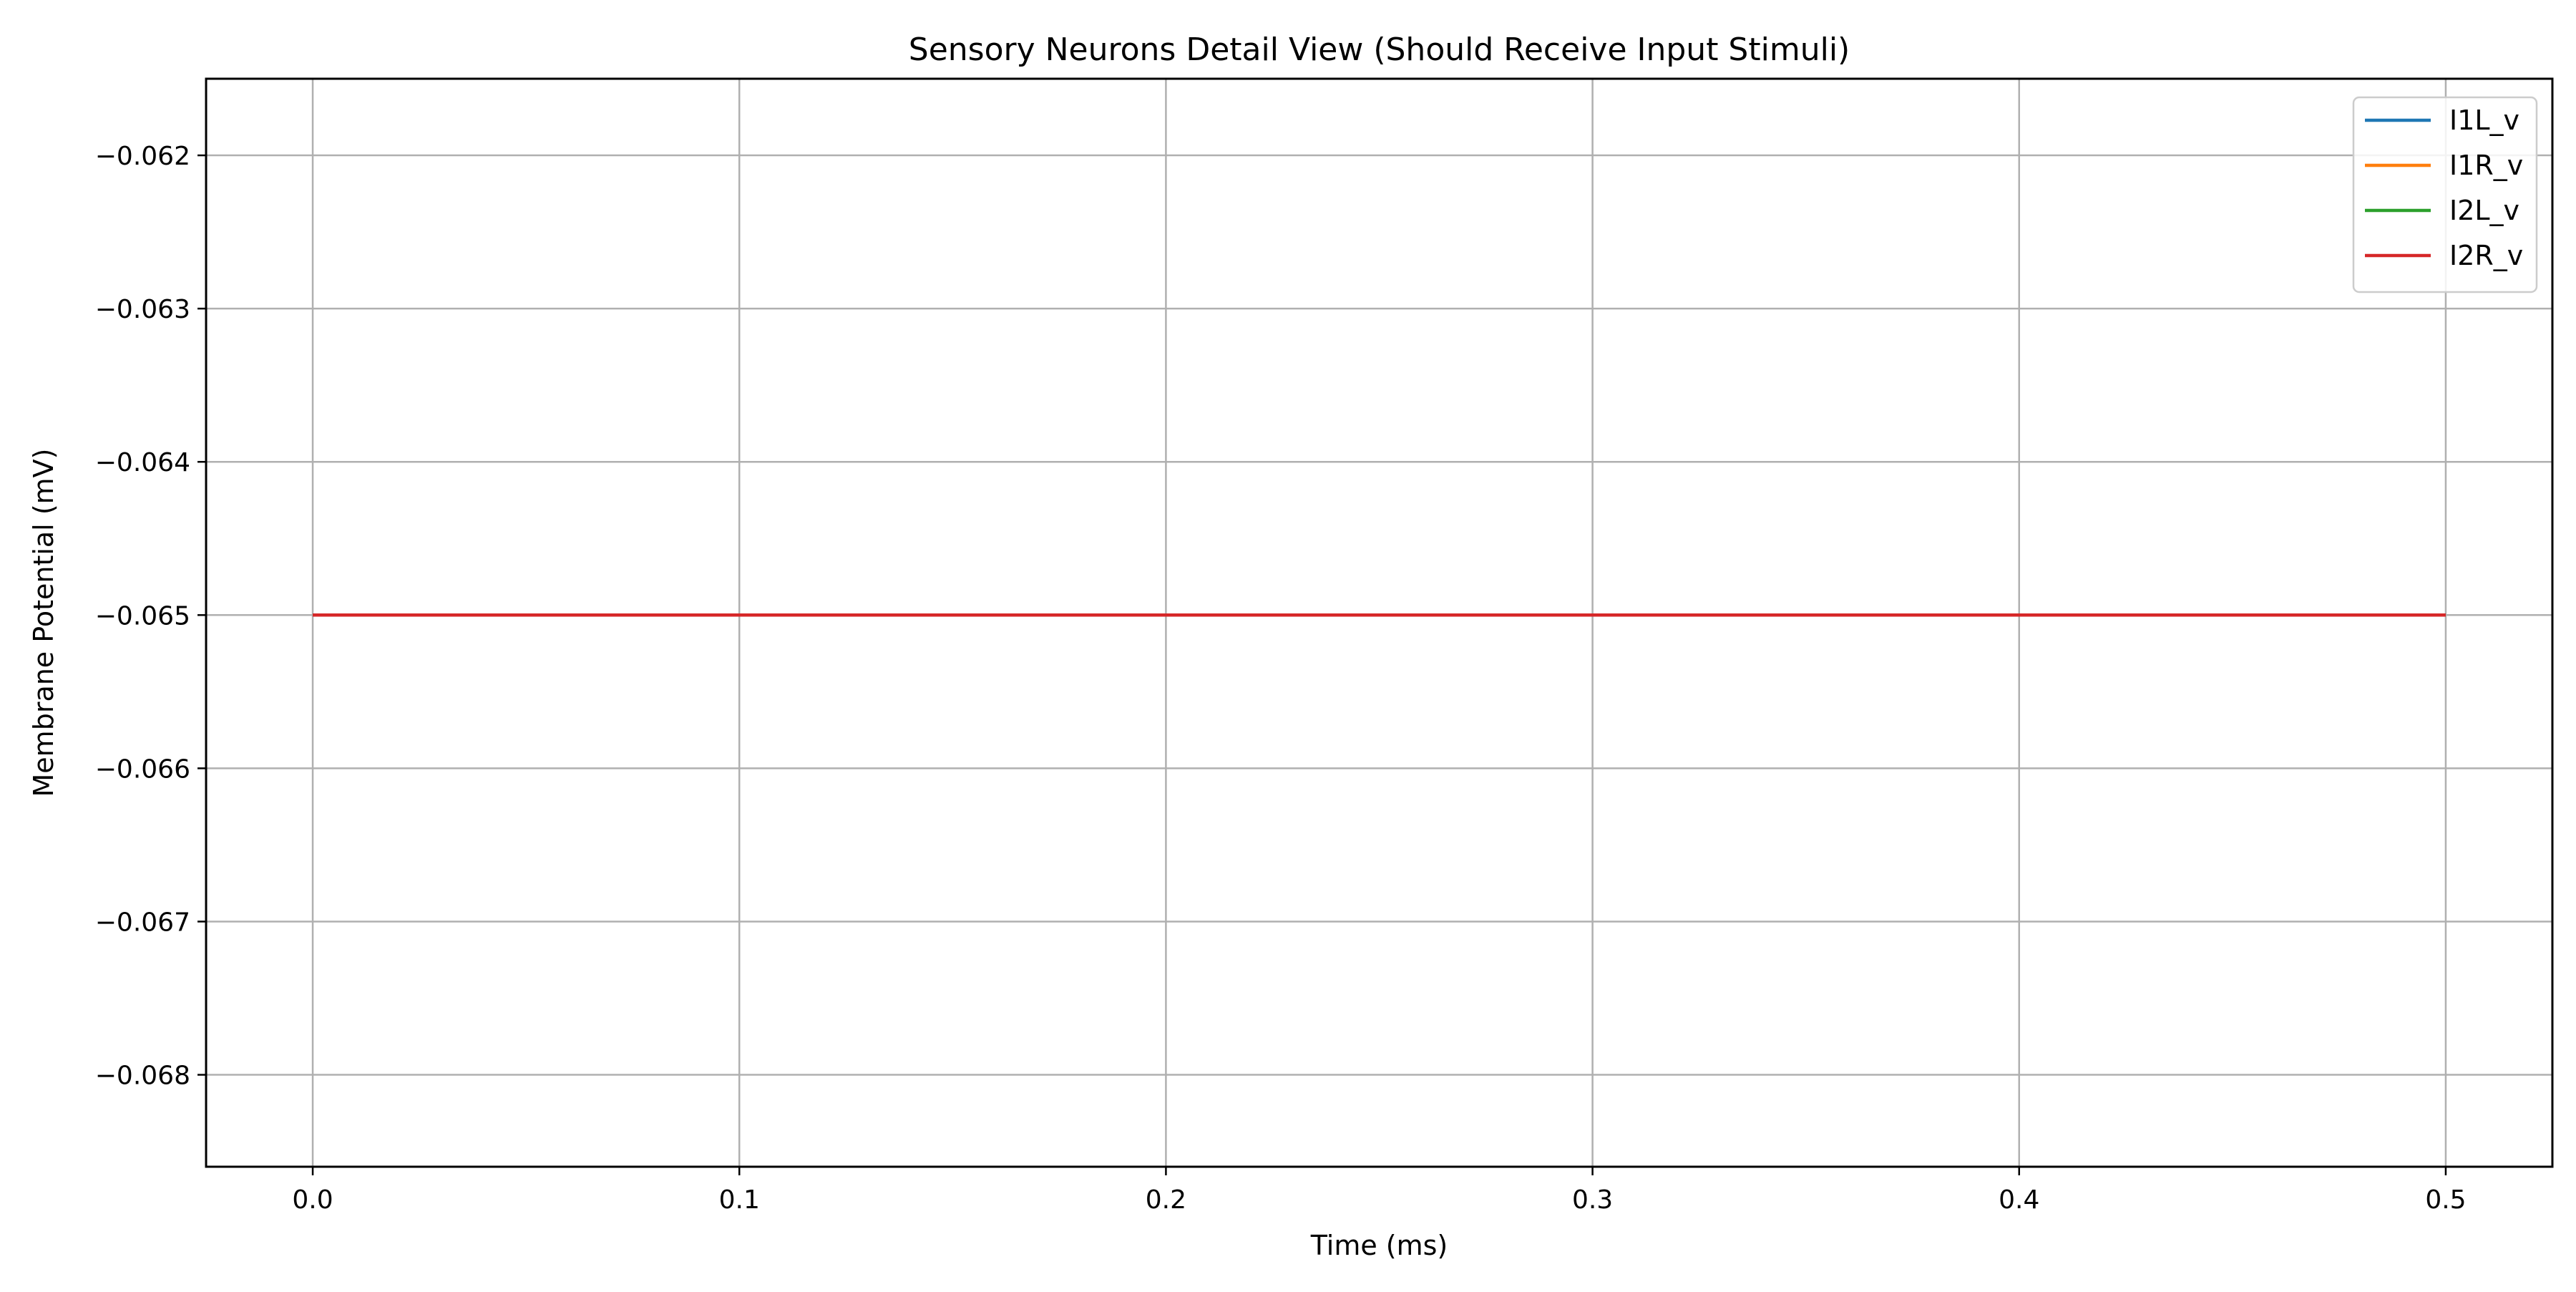 Image resolution: width=2576 pixels, height=1292 pixels. Describe the element at coordinates (142, 769) in the screenshot. I see `y-tick-label: −0.066` at that location.